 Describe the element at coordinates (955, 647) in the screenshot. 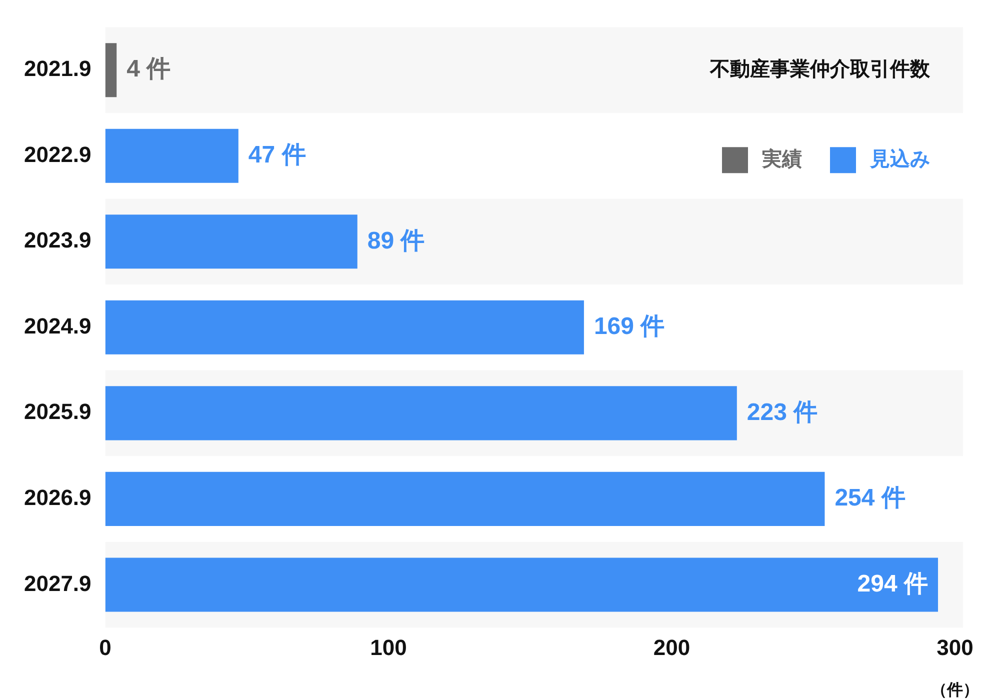

I see `x-tick-label: 300` at that location.